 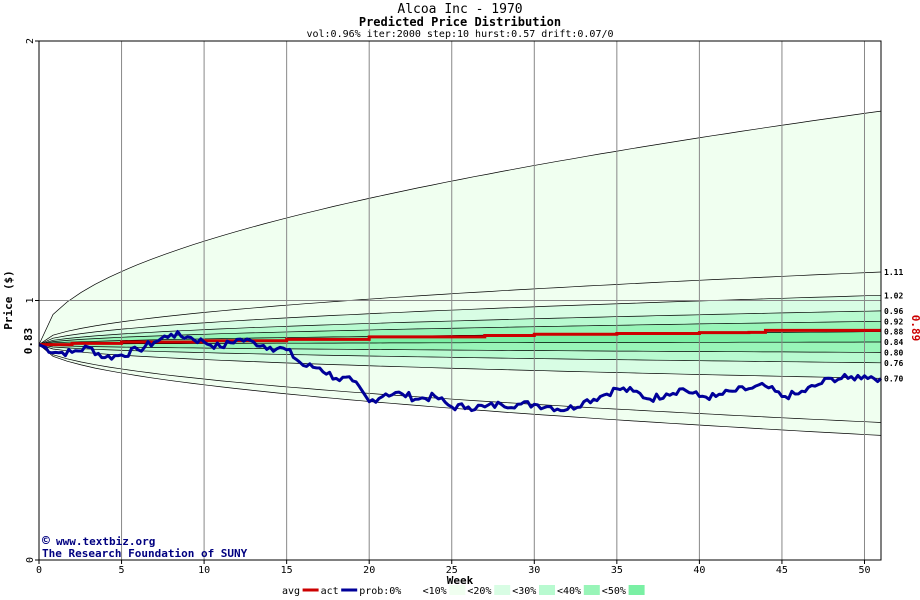 What do you see at coordinates (287, 570) in the screenshot?
I see `x-tick-label: 15` at bounding box center [287, 570].